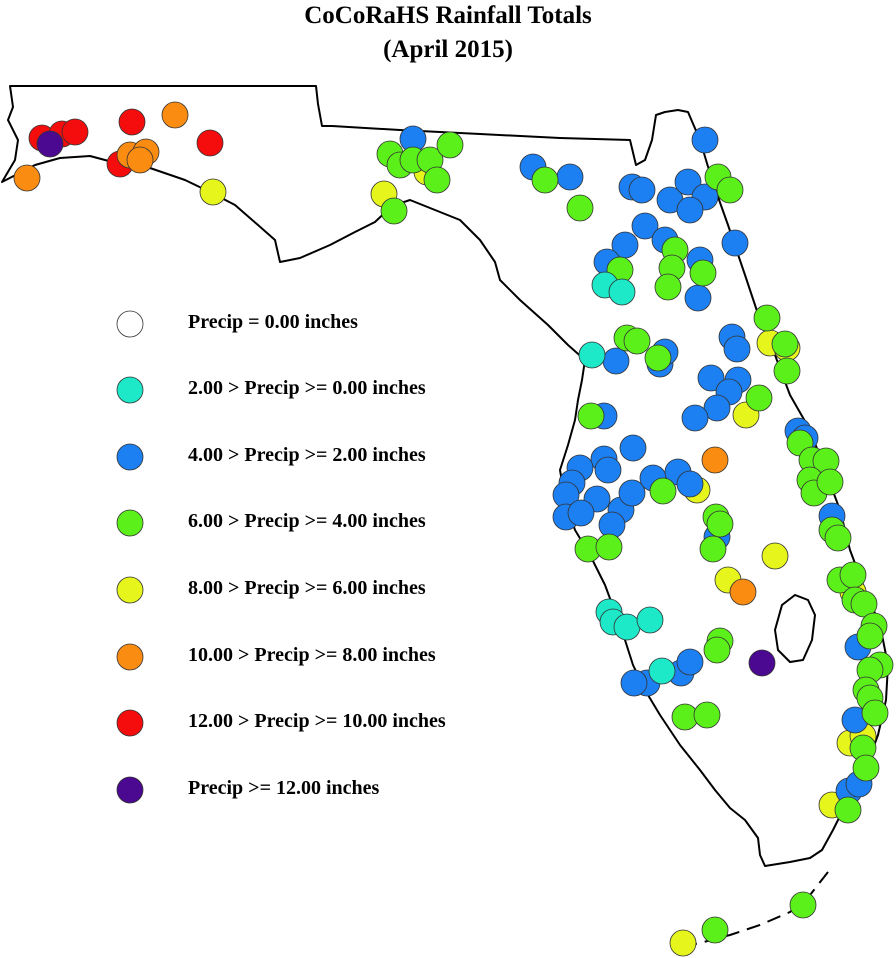 The height and width of the screenshot is (958, 896). What do you see at coordinates (448, 15) in the screenshot?
I see `map-title-line1: CoCoRaHS Rainfall Totals` at bounding box center [448, 15].